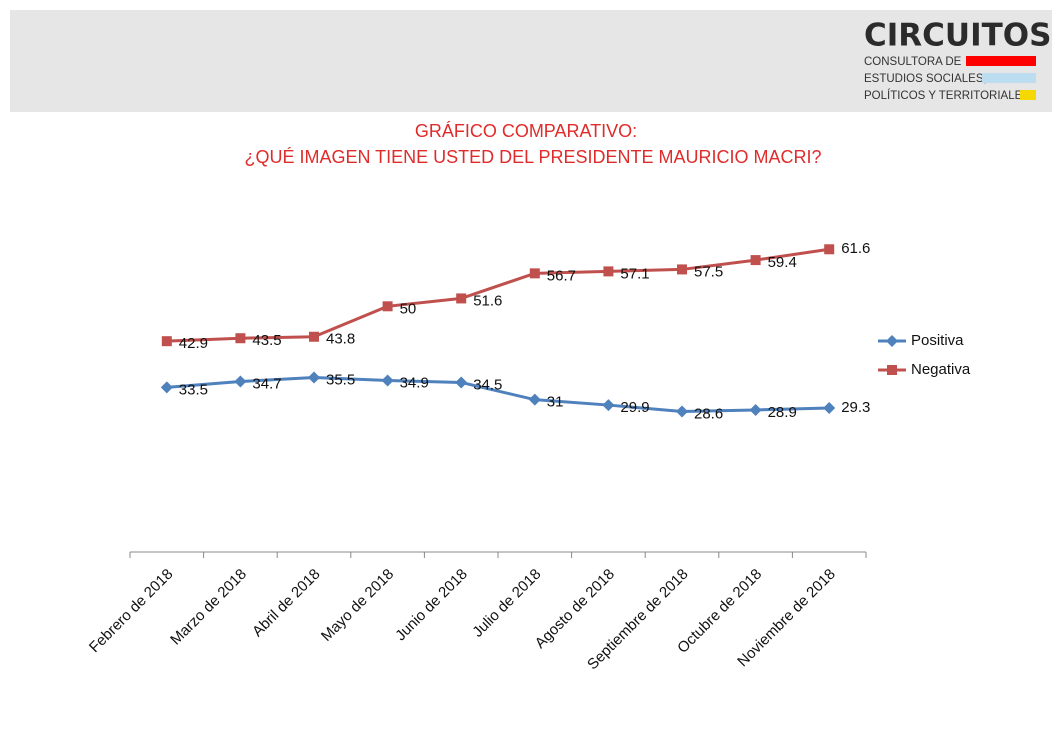 The image size is (1062, 732). I want to click on data-label: 42.9, so click(193, 343).